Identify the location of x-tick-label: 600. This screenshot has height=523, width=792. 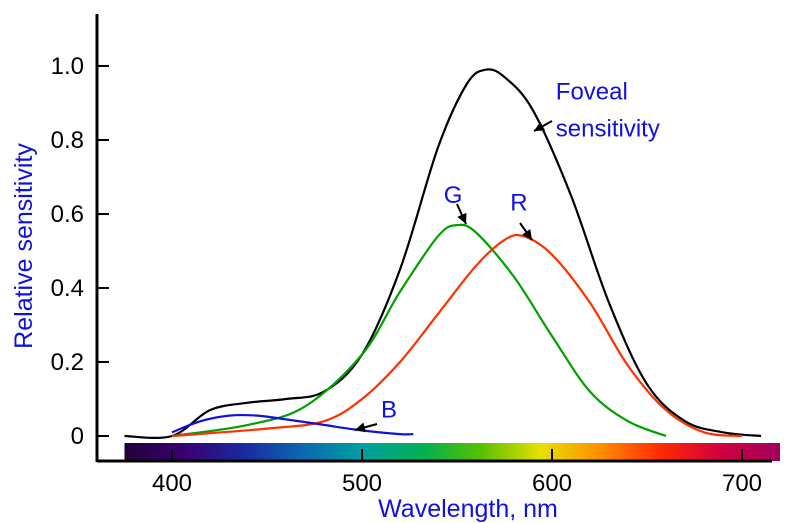
(552, 483).